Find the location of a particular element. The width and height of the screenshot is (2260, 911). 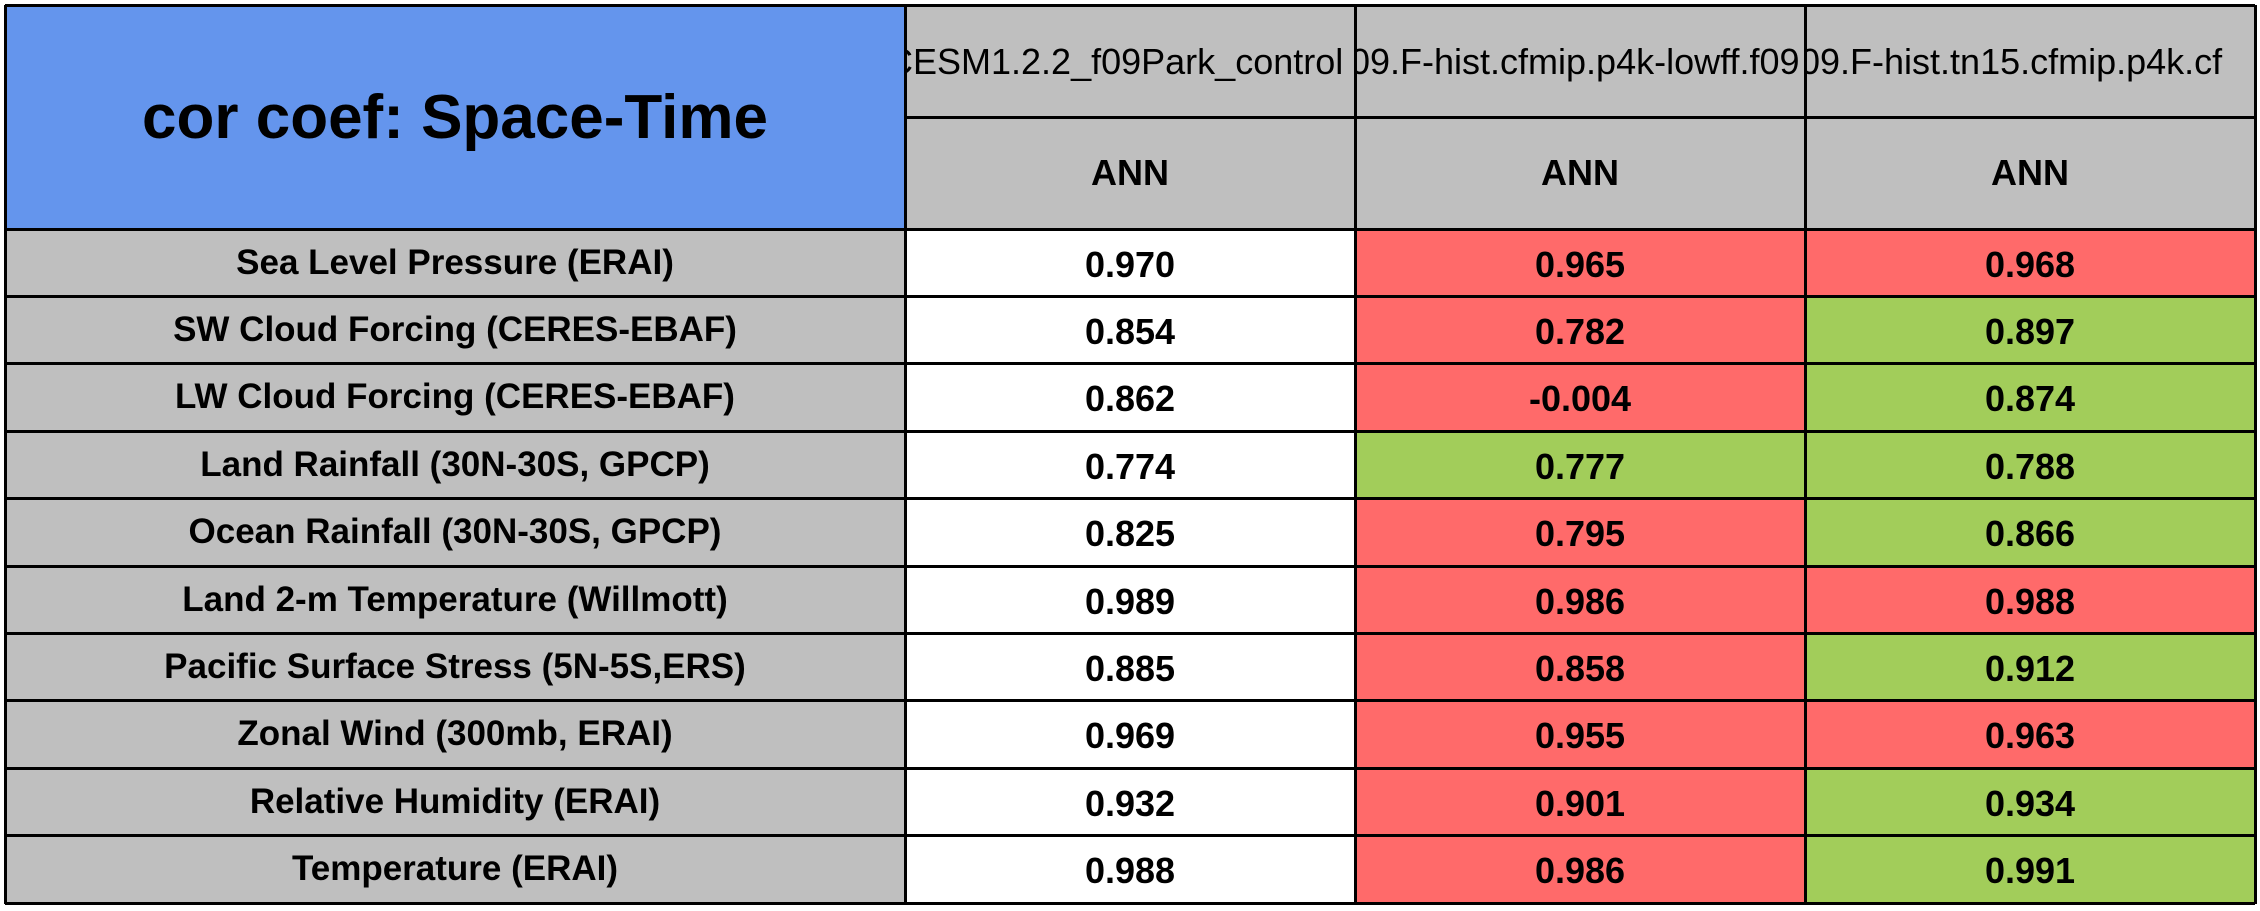

column-model-header: f09.F-hist.tn15.cfmip.p4k.cf is located at coordinates (2030, 61).